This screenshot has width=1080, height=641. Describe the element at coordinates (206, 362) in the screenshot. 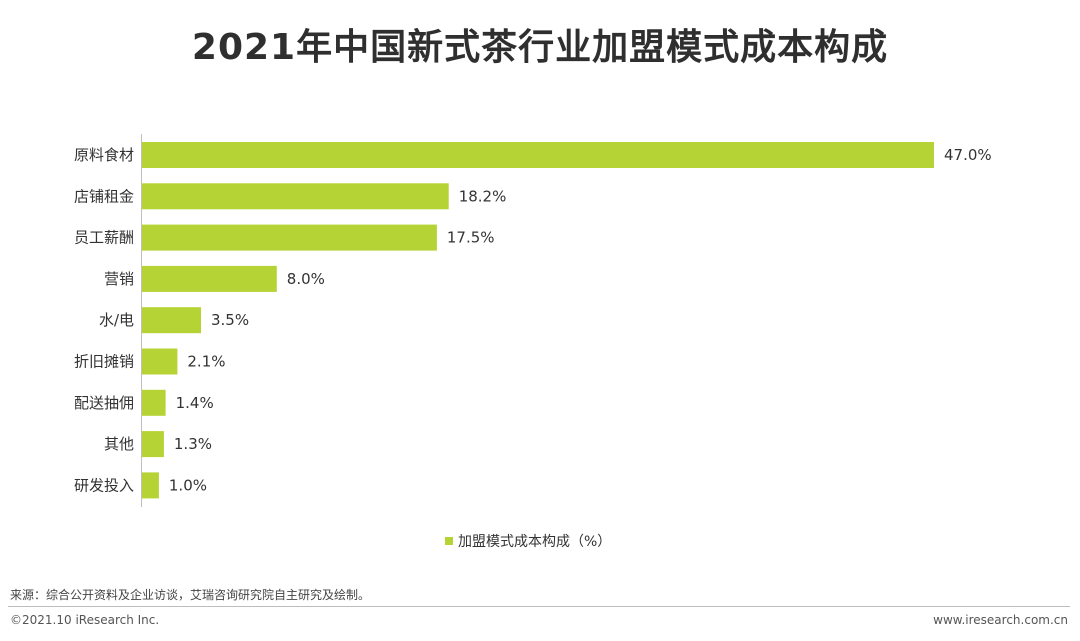

I see `value-label: 2.1%` at that location.